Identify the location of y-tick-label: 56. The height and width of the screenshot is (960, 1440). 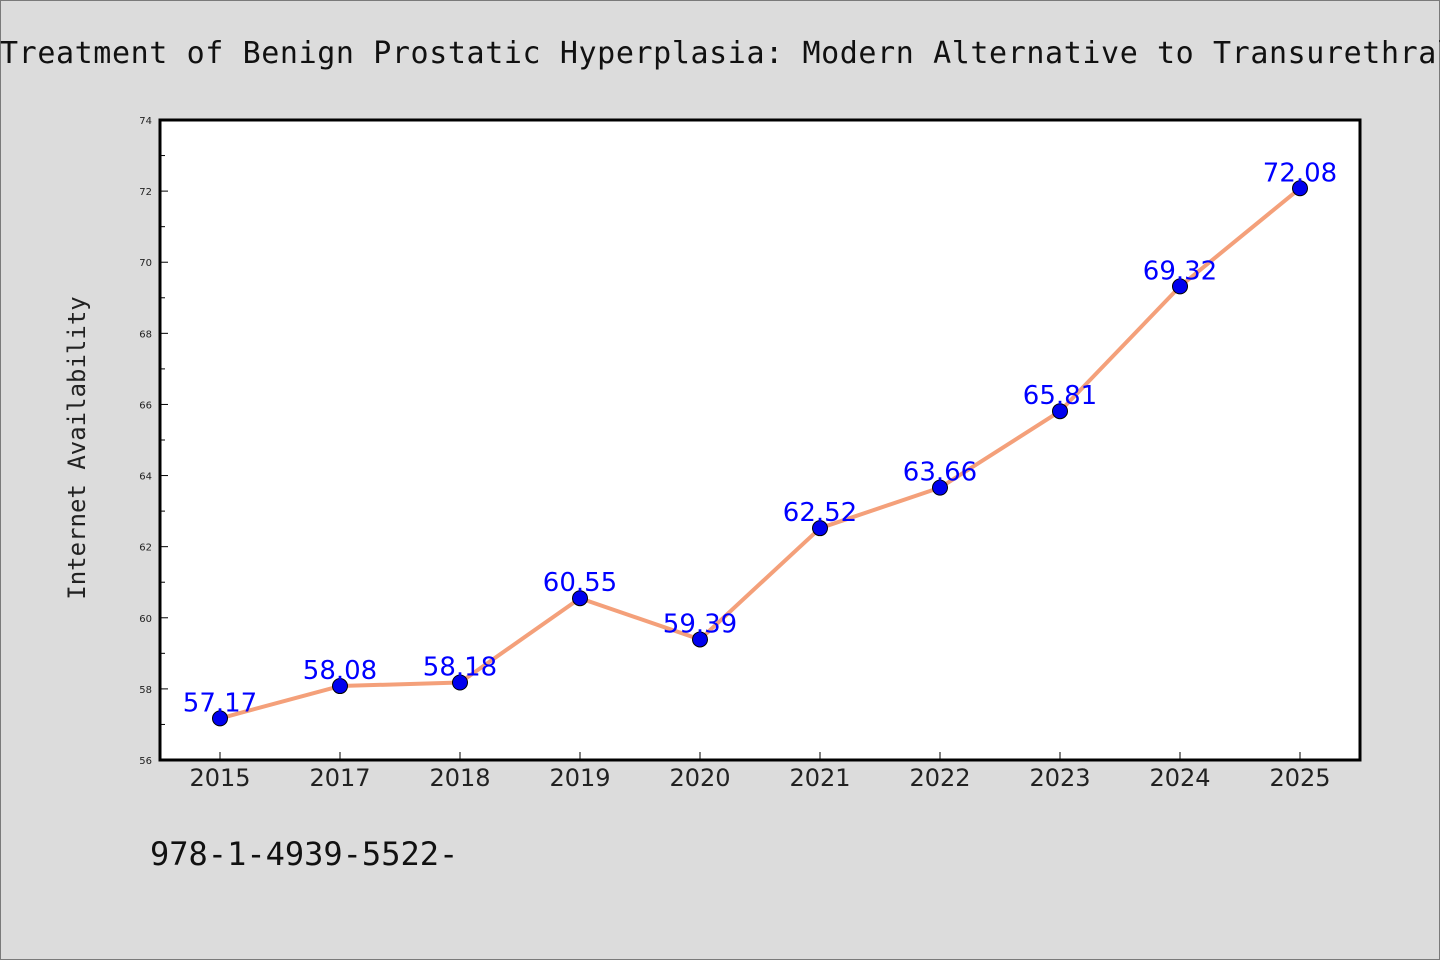
(145, 761).